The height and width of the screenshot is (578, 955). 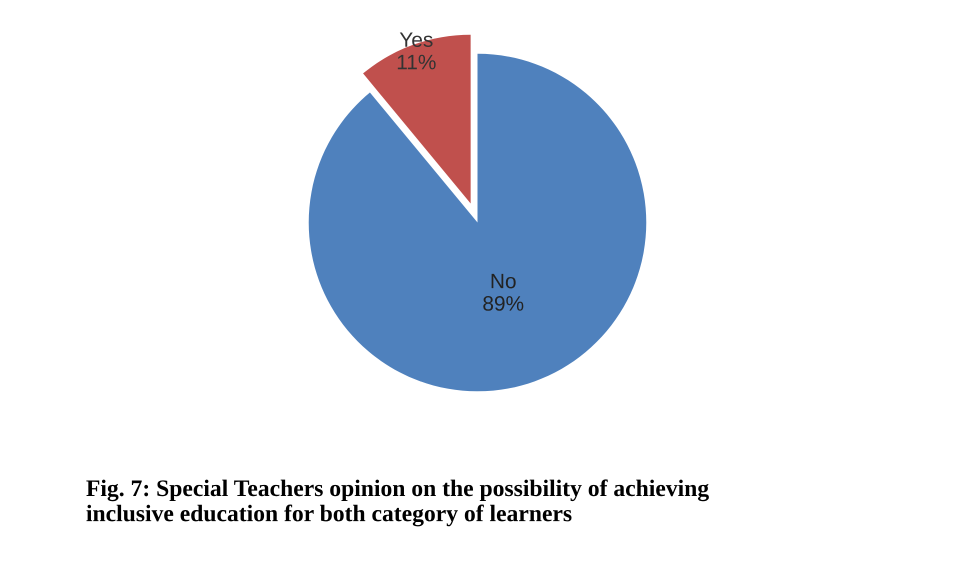 I want to click on slice-label: No, so click(x=504, y=281).